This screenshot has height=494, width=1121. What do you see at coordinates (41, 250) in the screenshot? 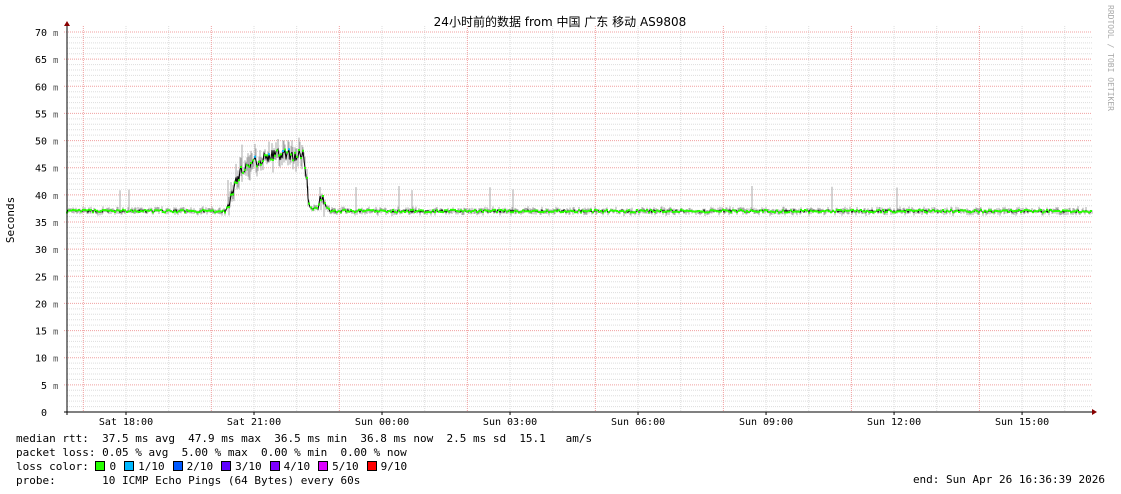
I see `y-tick-label: 30` at bounding box center [41, 250].